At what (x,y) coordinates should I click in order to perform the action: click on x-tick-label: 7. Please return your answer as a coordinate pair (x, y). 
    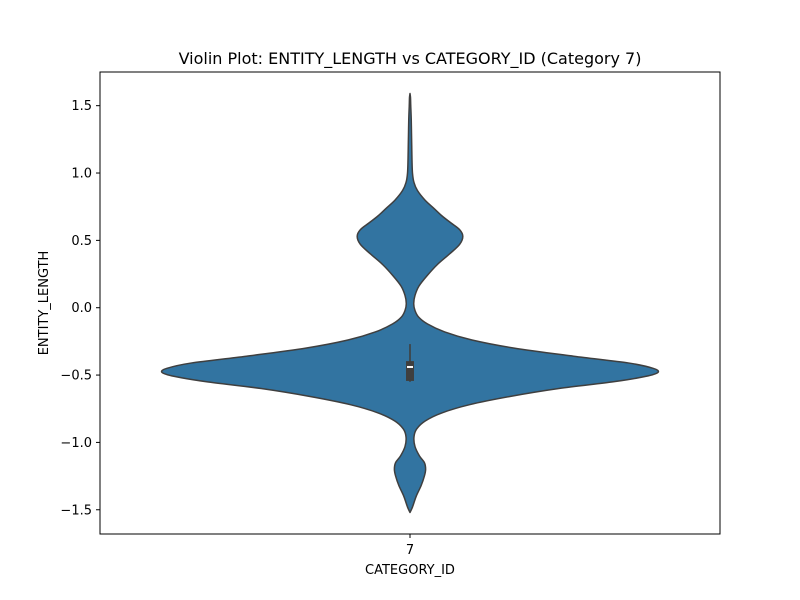
    Looking at the image, I should click on (410, 550).